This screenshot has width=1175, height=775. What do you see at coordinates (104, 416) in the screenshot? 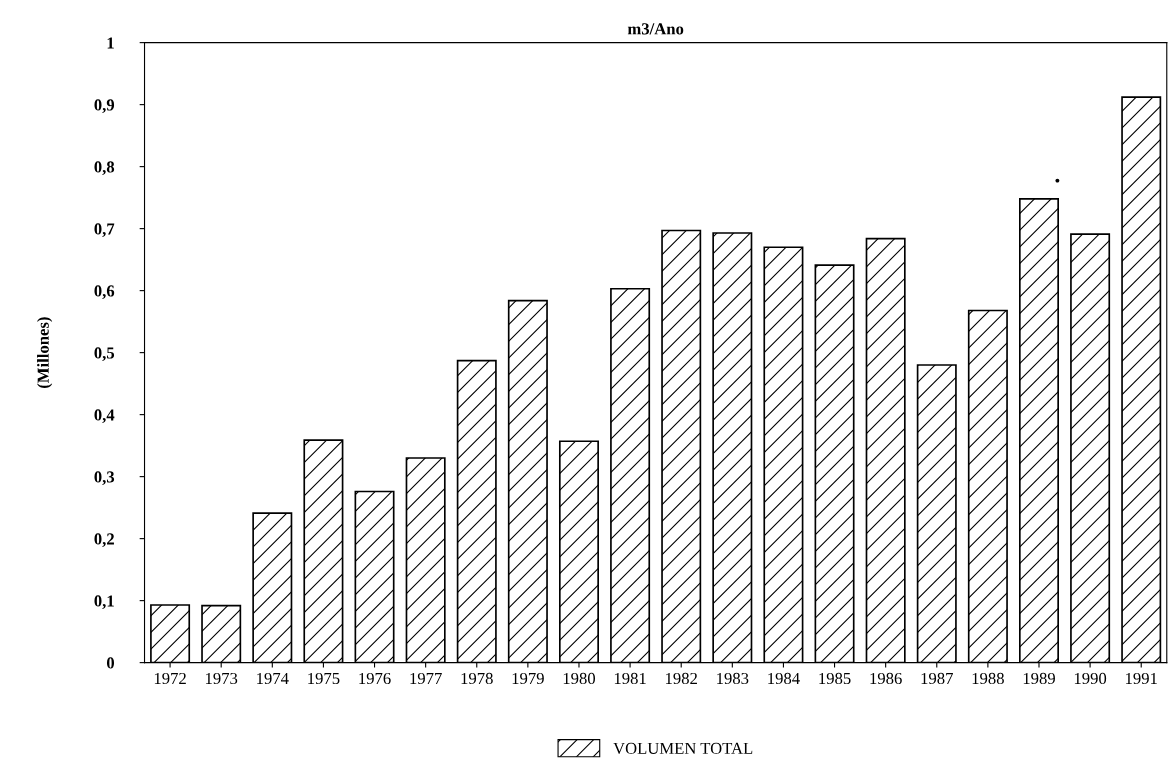
I see `y-tick-label: 0,4` at bounding box center [104, 416].